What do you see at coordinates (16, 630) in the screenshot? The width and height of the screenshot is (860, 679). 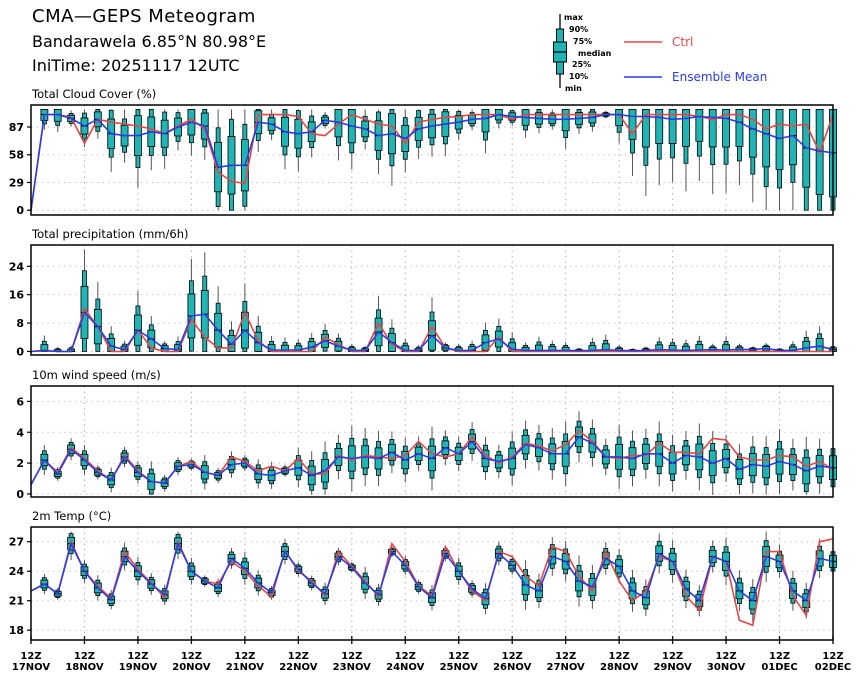 I see `y-tick-label: 18` at bounding box center [16, 630].